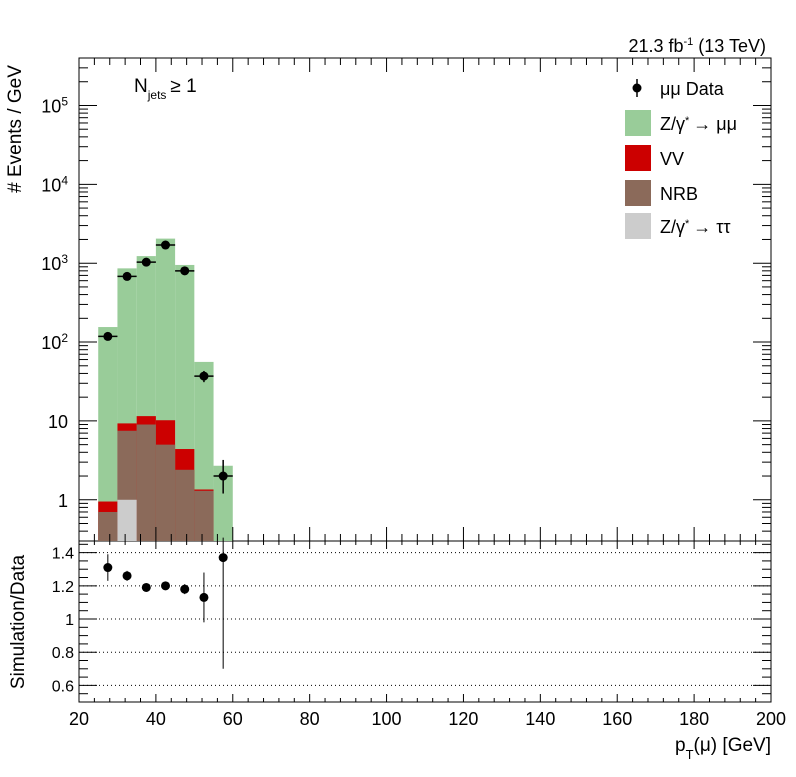  What do you see at coordinates (54, 105) in the screenshot?
I see `main-y-tick-label: 10⁵` at bounding box center [54, 105].